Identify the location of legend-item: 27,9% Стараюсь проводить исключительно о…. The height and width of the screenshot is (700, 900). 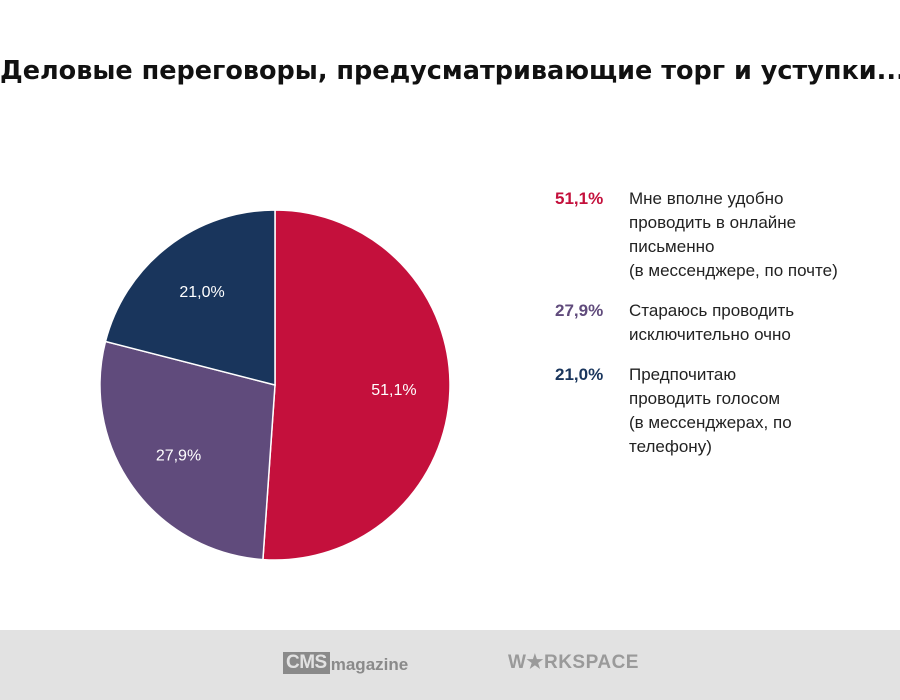
(720, 323).